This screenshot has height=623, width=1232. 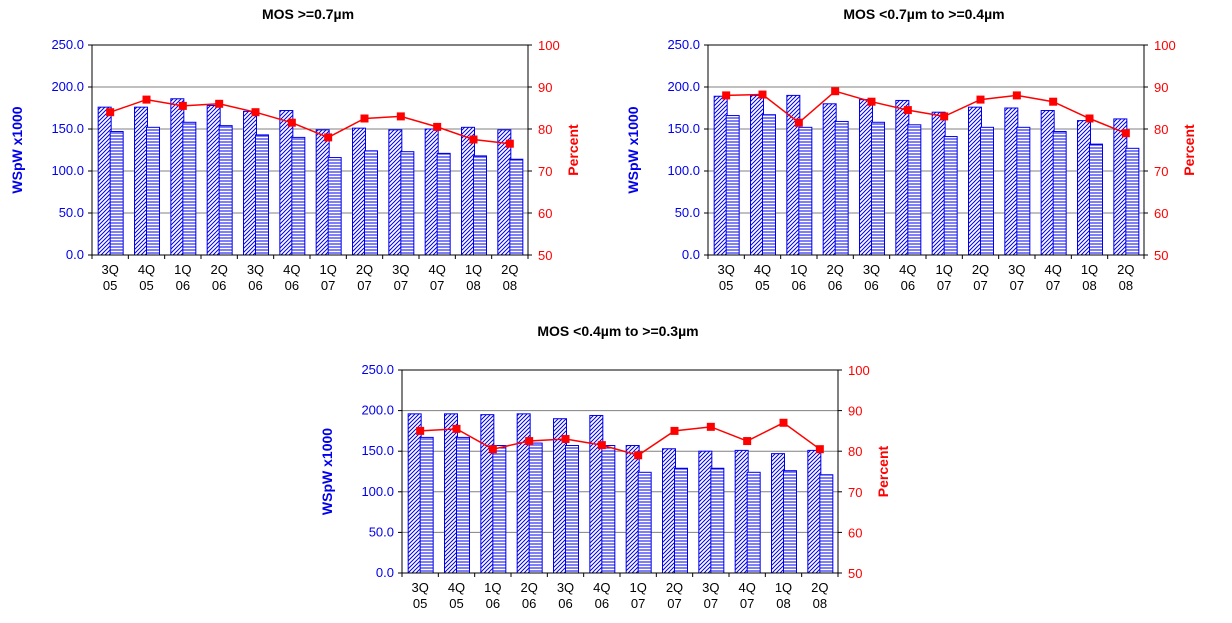 What do you see at coordinates (618, 331) in the screenshot?
I see `chart-title: MOS <0.4µm to >=0.3µm` at bounding box center [618, 331].